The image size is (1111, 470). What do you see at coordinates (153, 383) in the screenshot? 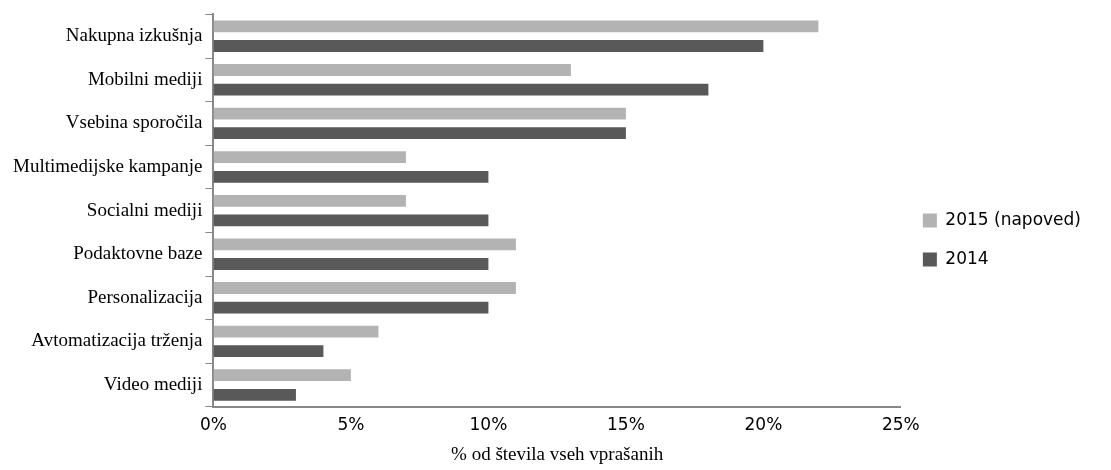
I see `y-tick-label: Video mediji` at bounding box center [153, 383].